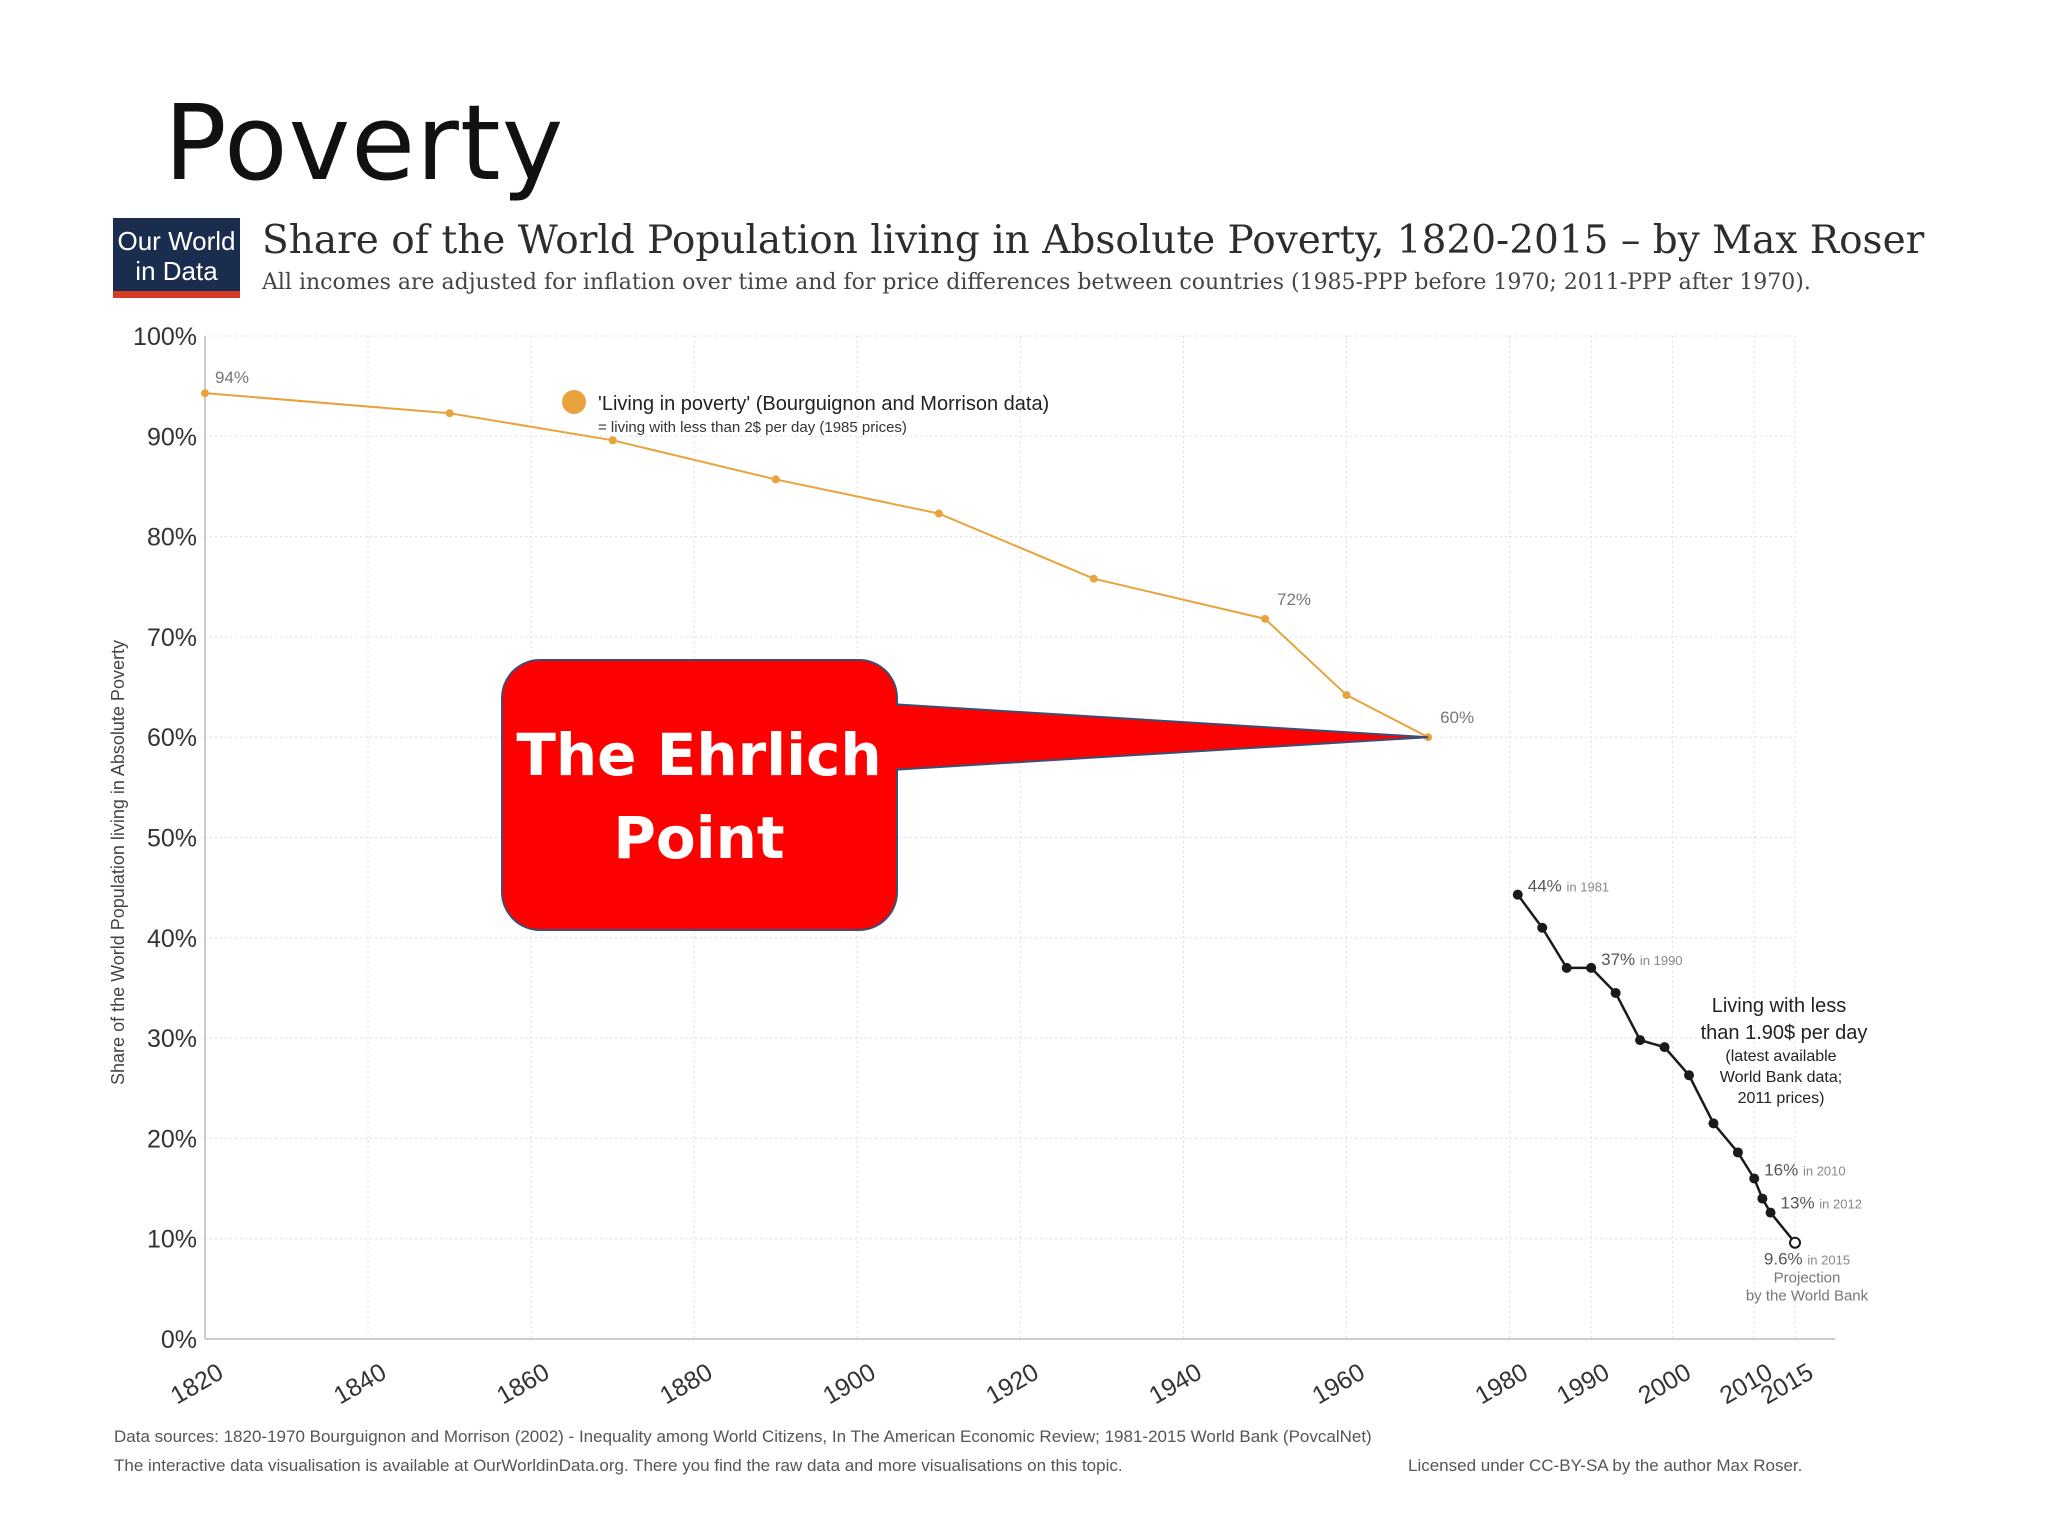  Describe the element at coordinates (172, 738) in the screenshot. I see `y-tick-label: 60%` at that location.